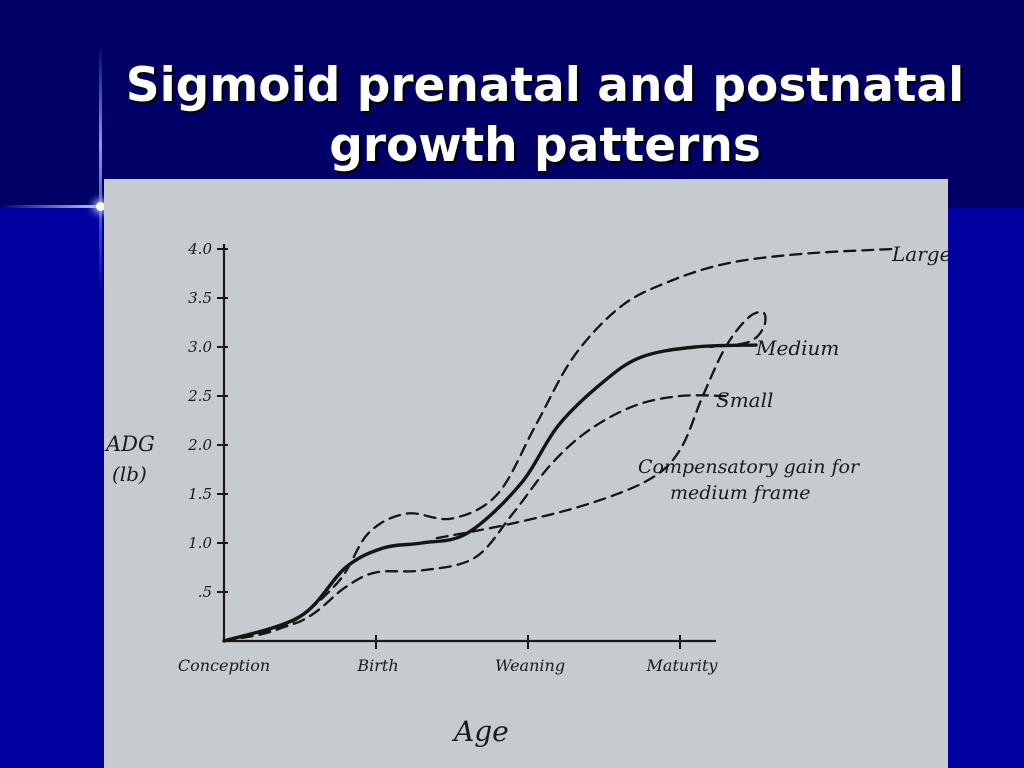 The height and width of the screenshot is (768, 1024). Describe the element at coordinates (601, 425) in the screenshot. I see `series-line-compensatory` at that location.